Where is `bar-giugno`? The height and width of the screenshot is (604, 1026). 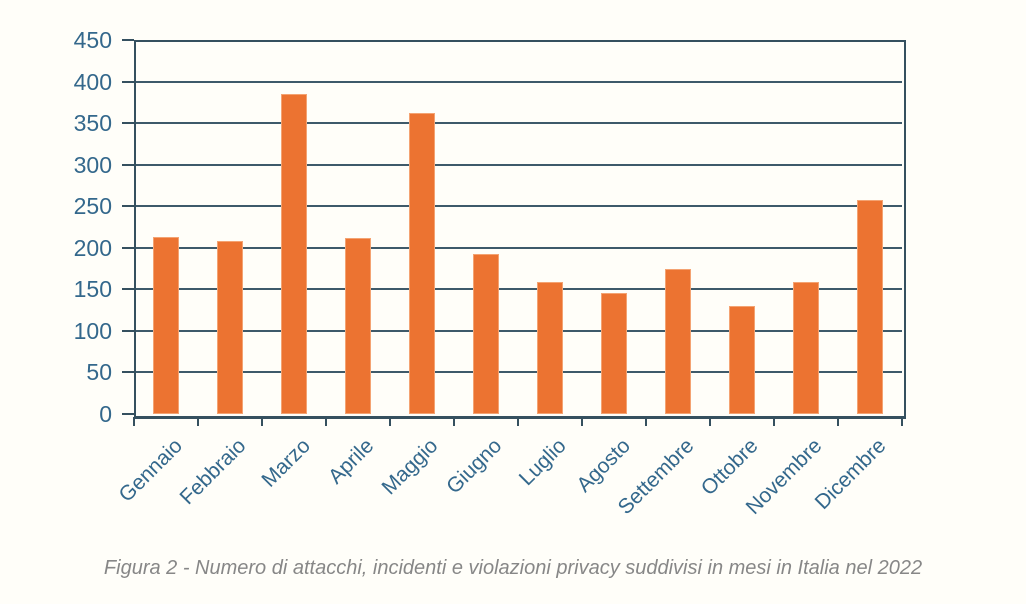
bar-giugno is located at coordinates (486, 334).